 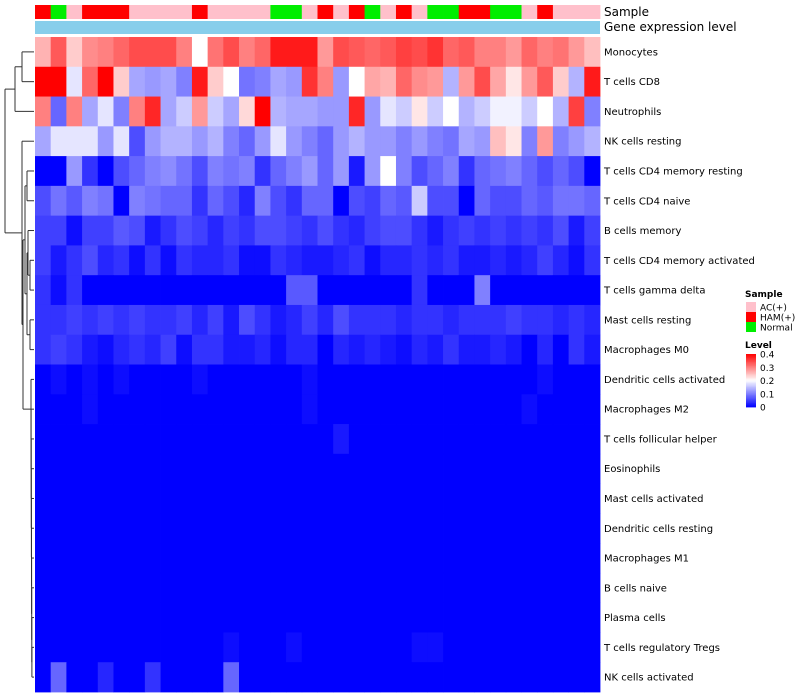 I want to click on row-label: Dendritic cells activated, so click(x=664, y=380).